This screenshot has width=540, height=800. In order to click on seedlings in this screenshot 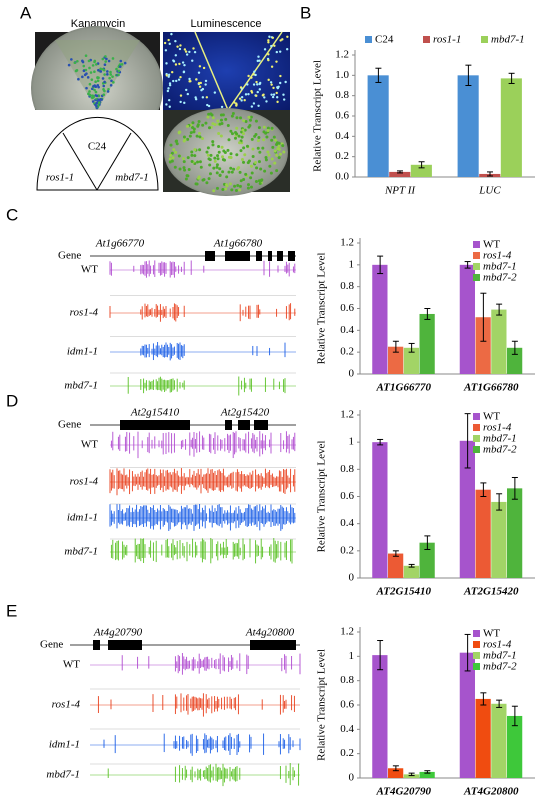, I will do `click(178, 112)`.